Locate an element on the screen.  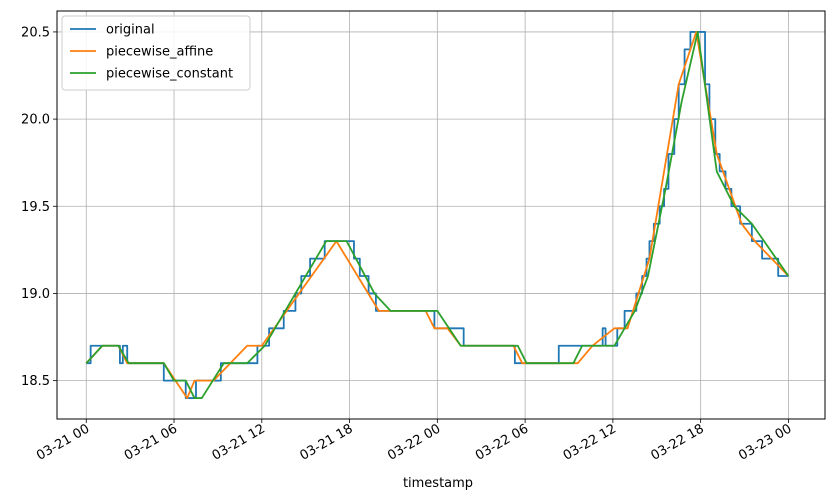
x-tick-label: 03-21 00 is located at coordinates (63, 442).